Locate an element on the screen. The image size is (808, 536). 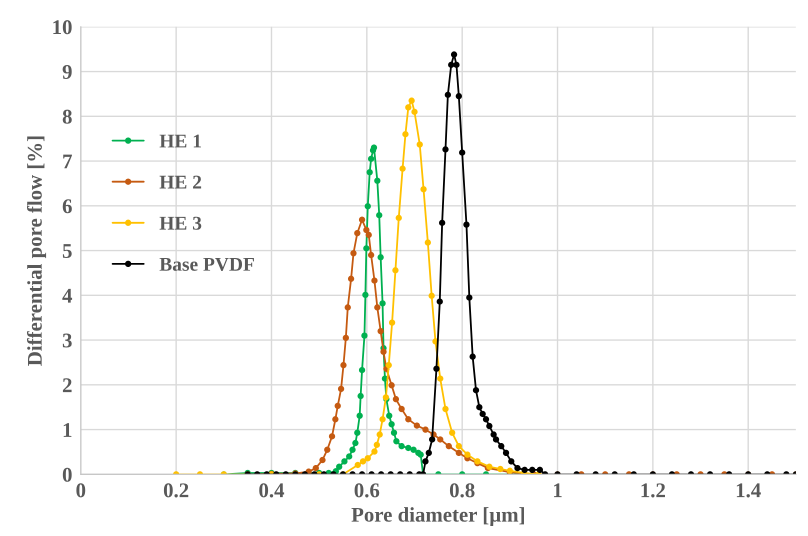
x-tick-label: 0.8 is located at coordinates (462, 490).